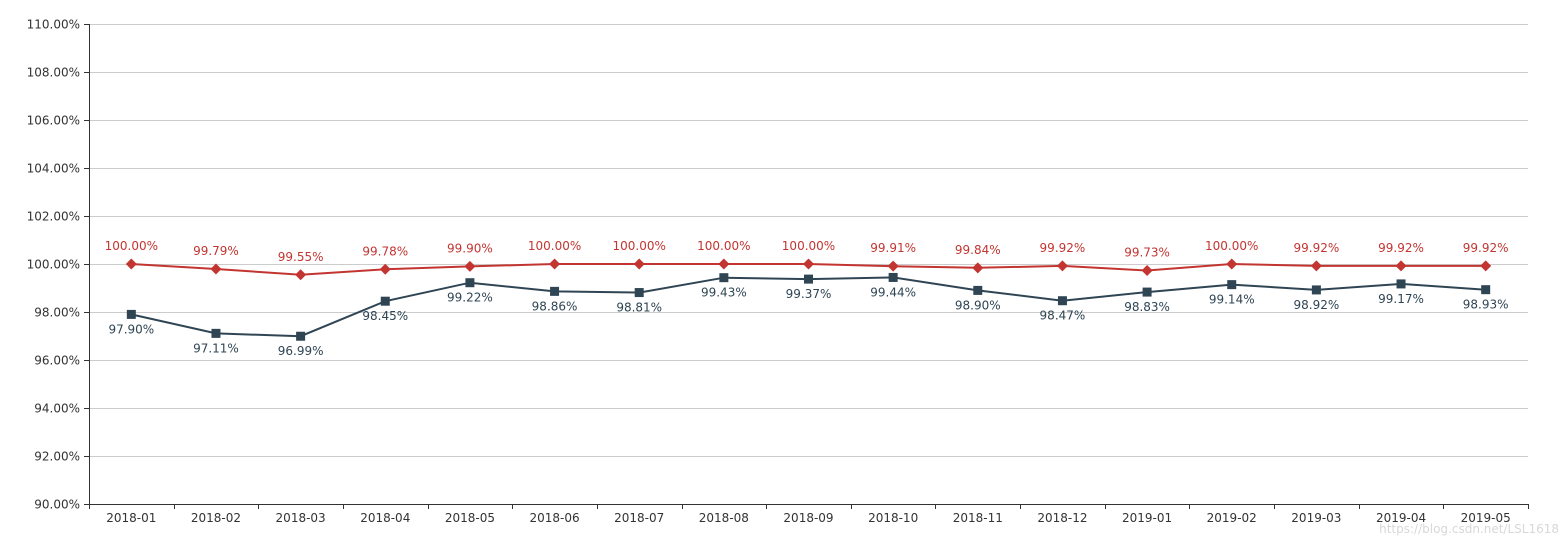 Image resolution: width=1567 pixels, height=546 pixels. I want to click on x-tick-label: 2019-01, so click(1147, 518).